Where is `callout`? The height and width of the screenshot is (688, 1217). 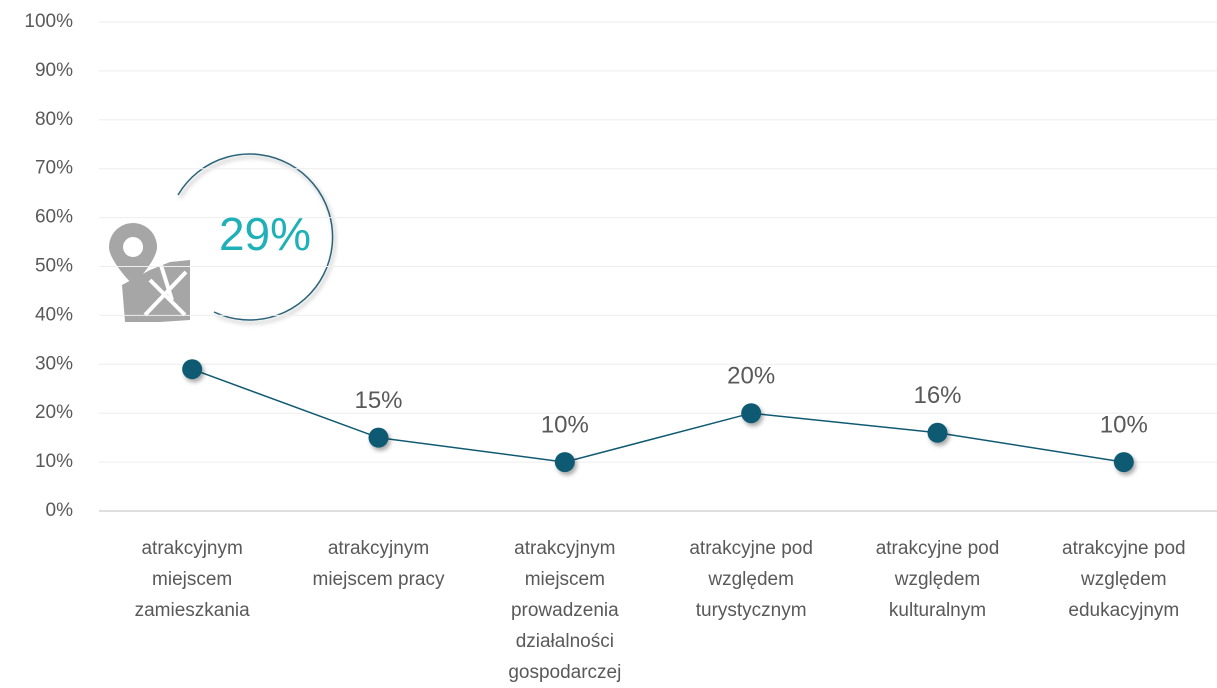 callout is located at coordinates (221, 237).